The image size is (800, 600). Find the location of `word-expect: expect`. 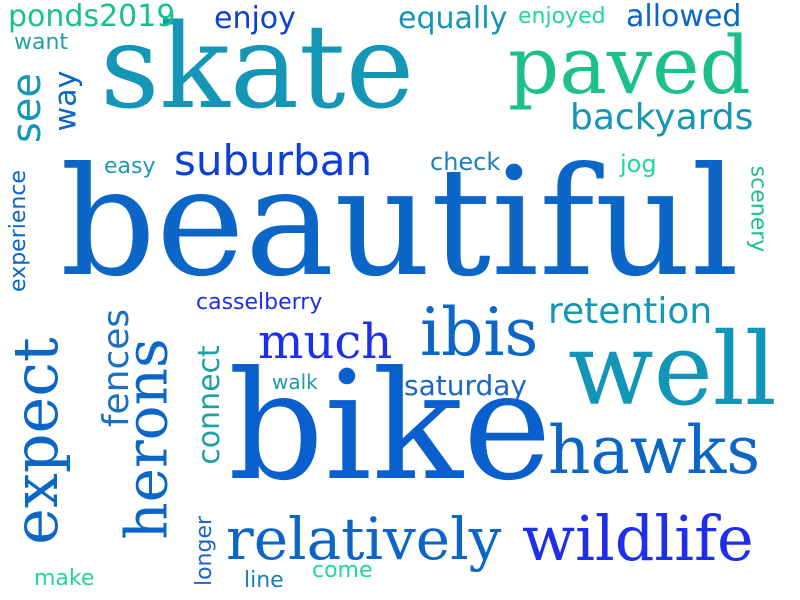

word-expect: expect is located at coordinates (36, 441).